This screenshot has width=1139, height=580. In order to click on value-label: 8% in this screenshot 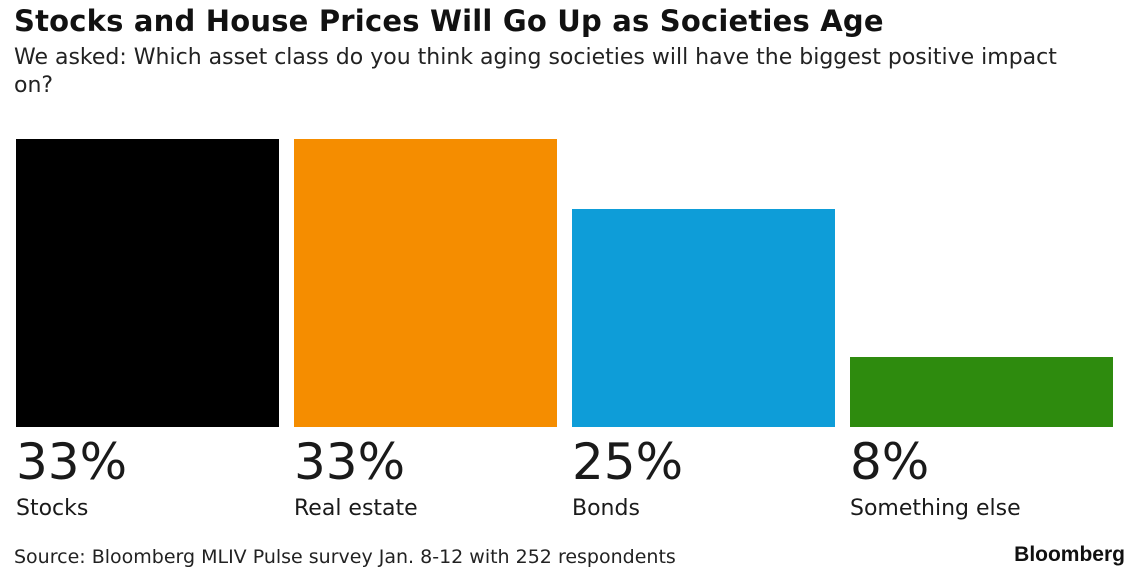, I will do `click(890, 462)`.